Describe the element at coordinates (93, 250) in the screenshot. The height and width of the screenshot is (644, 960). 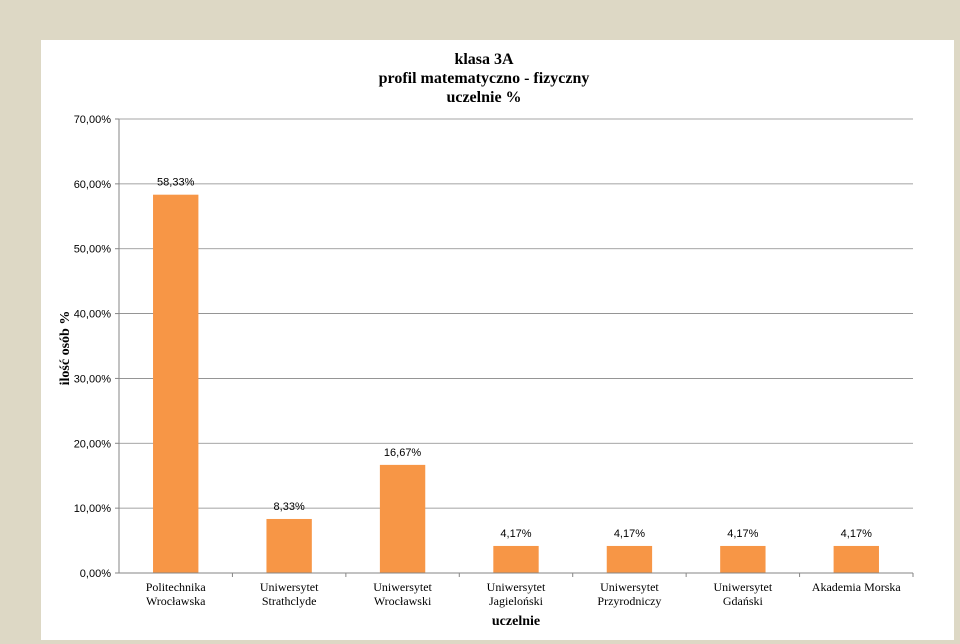
I see `y-tick-label: 50,00%` at that location.